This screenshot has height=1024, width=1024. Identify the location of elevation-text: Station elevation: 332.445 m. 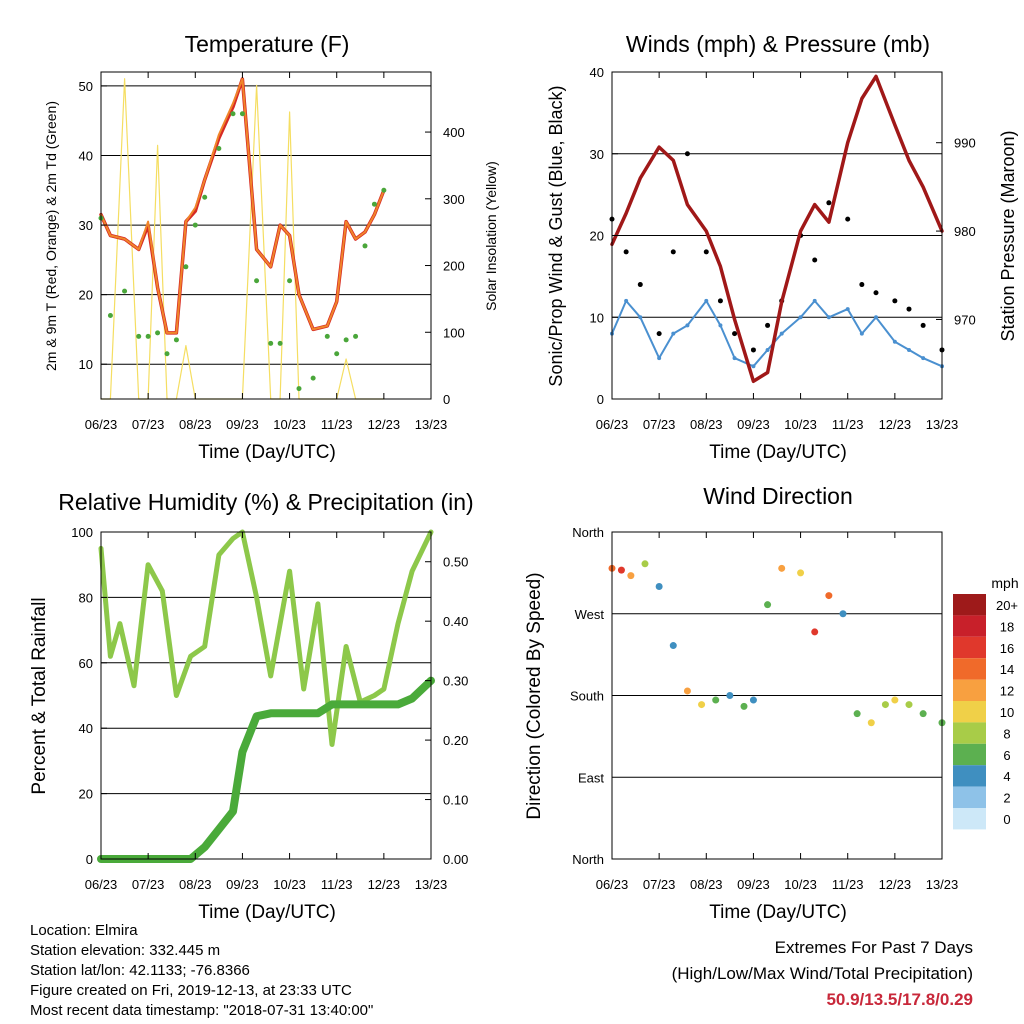
(125, 950).